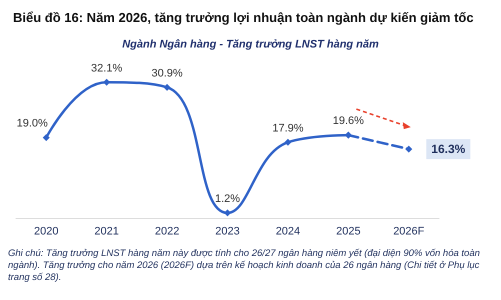  I want to click on chart-subtitle: Ngành Ngân hàng - Tăng trưởng LNST hàng năm, so click(251, 44).